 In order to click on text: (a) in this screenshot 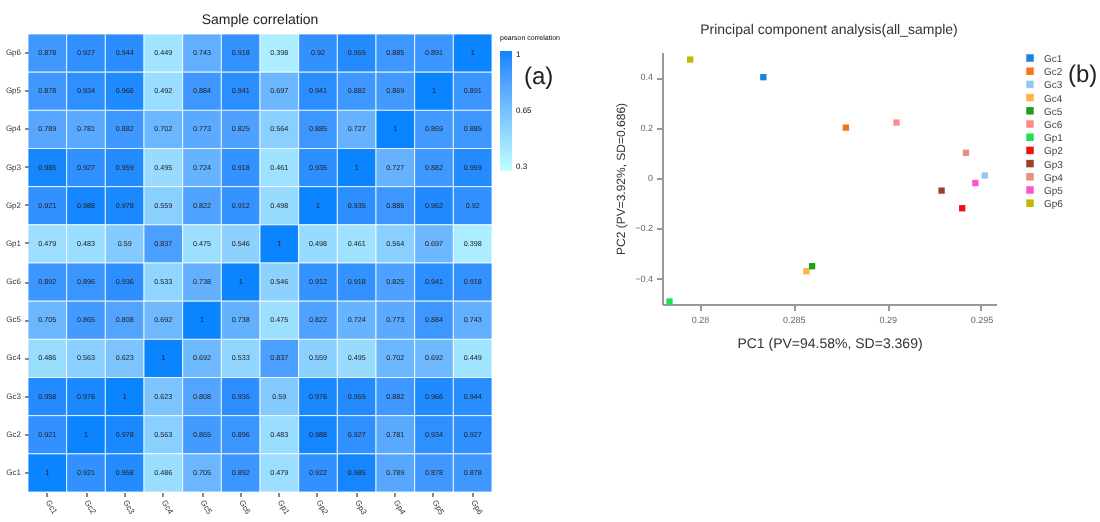, I will do `click(539, 76)`.